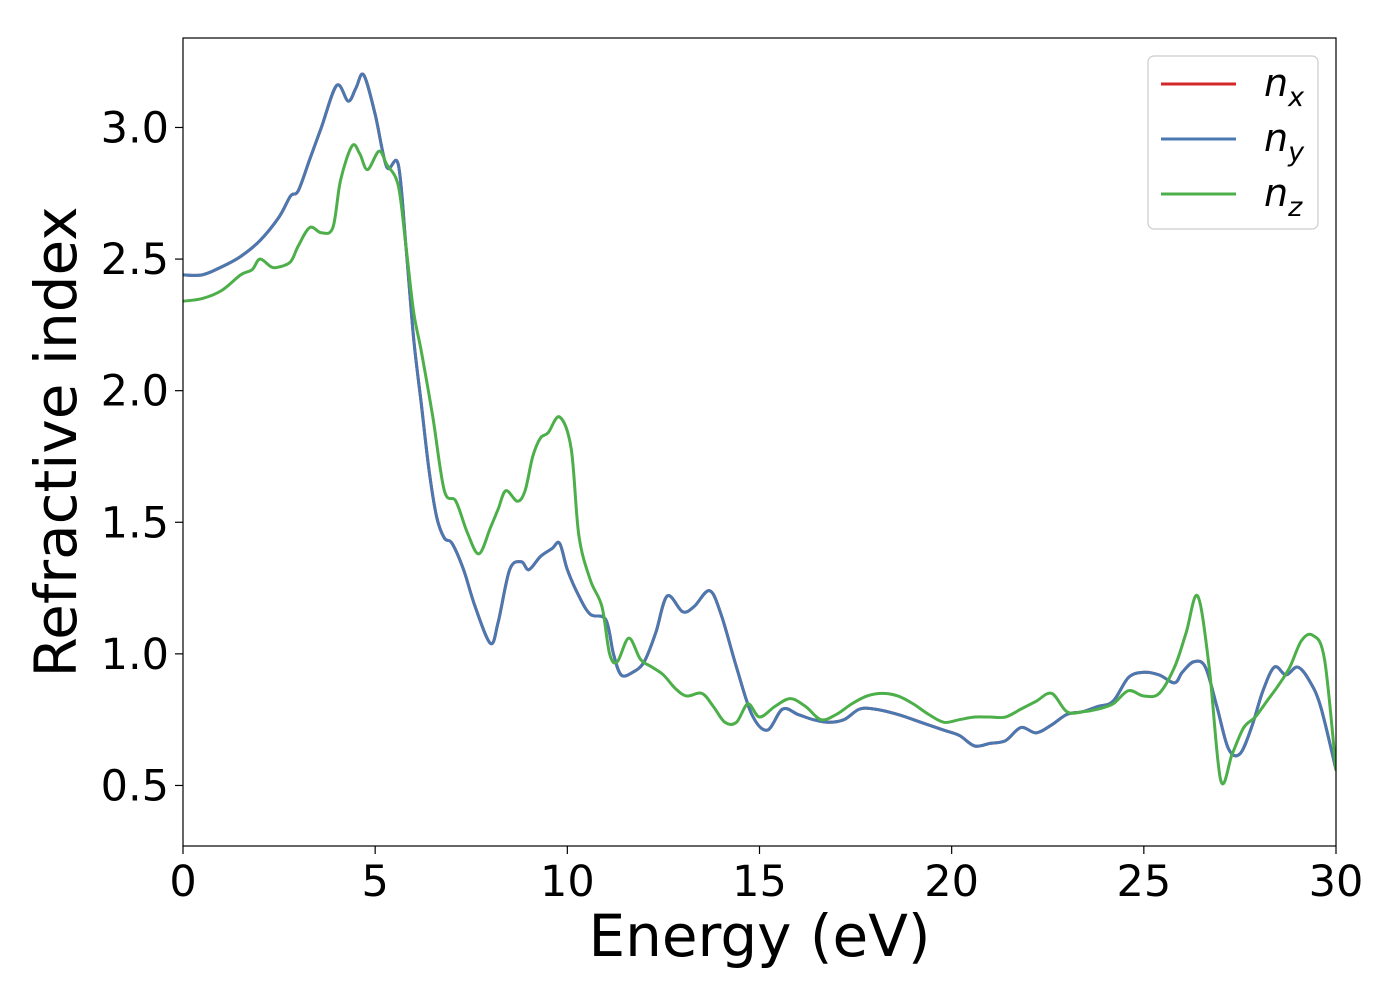 This screenshot has width=1400, height=1000. Describe the element at coordinates (135, 392) in the screenshot. I see `y-tick-label: 2.0` at that location.